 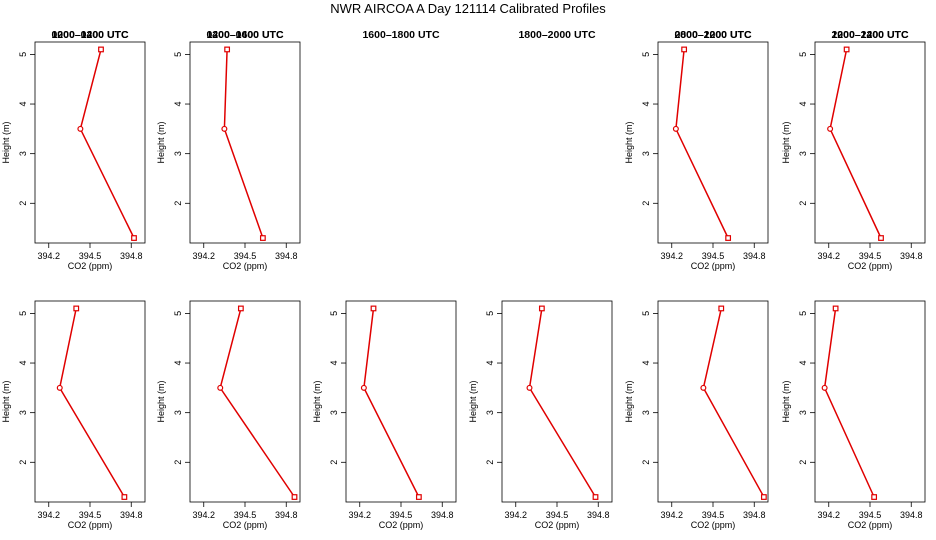 What do you see at coordinates (712, 35) in the screenshot?
I see `chart-title: 0800–1000 UTC` at bounding box center [712, 35].